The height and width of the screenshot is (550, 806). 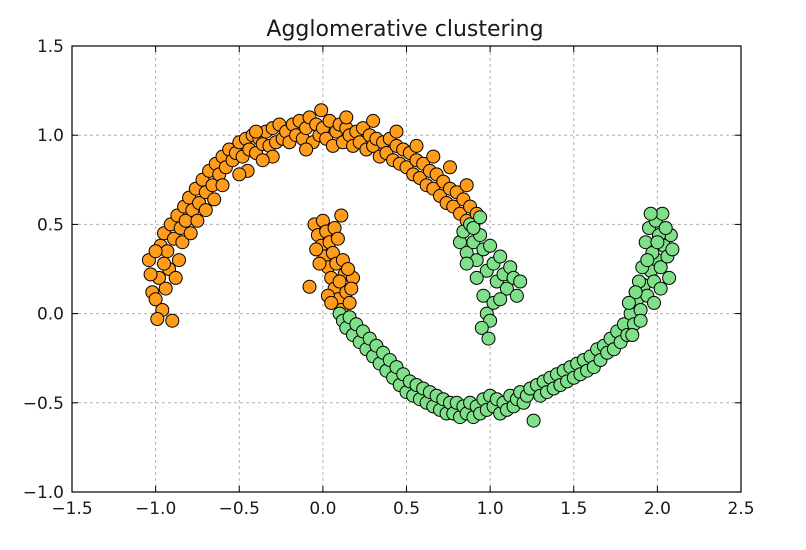 What do you see at coordinates (50, 225) in the screenshot?
I see `y-tick-label: 0.5` at bounding box center [50, 225].